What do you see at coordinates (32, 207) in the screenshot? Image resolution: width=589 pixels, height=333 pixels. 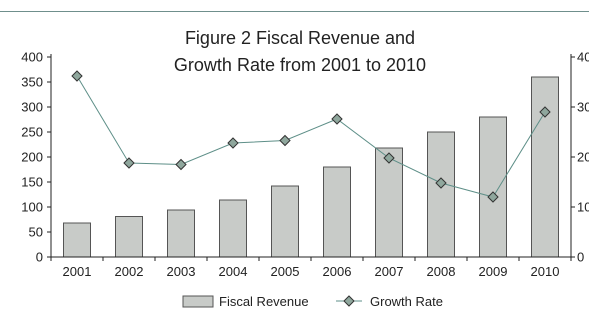 I see `y-left-tick-label: 100` at bounding box center [32, 207].